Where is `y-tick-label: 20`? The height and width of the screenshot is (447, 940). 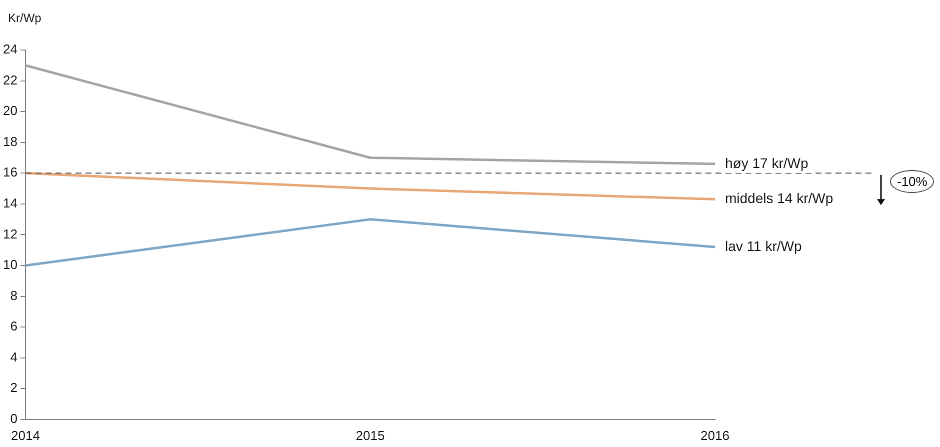
y-tick-label: 20 is located at coordinates (10, 110).